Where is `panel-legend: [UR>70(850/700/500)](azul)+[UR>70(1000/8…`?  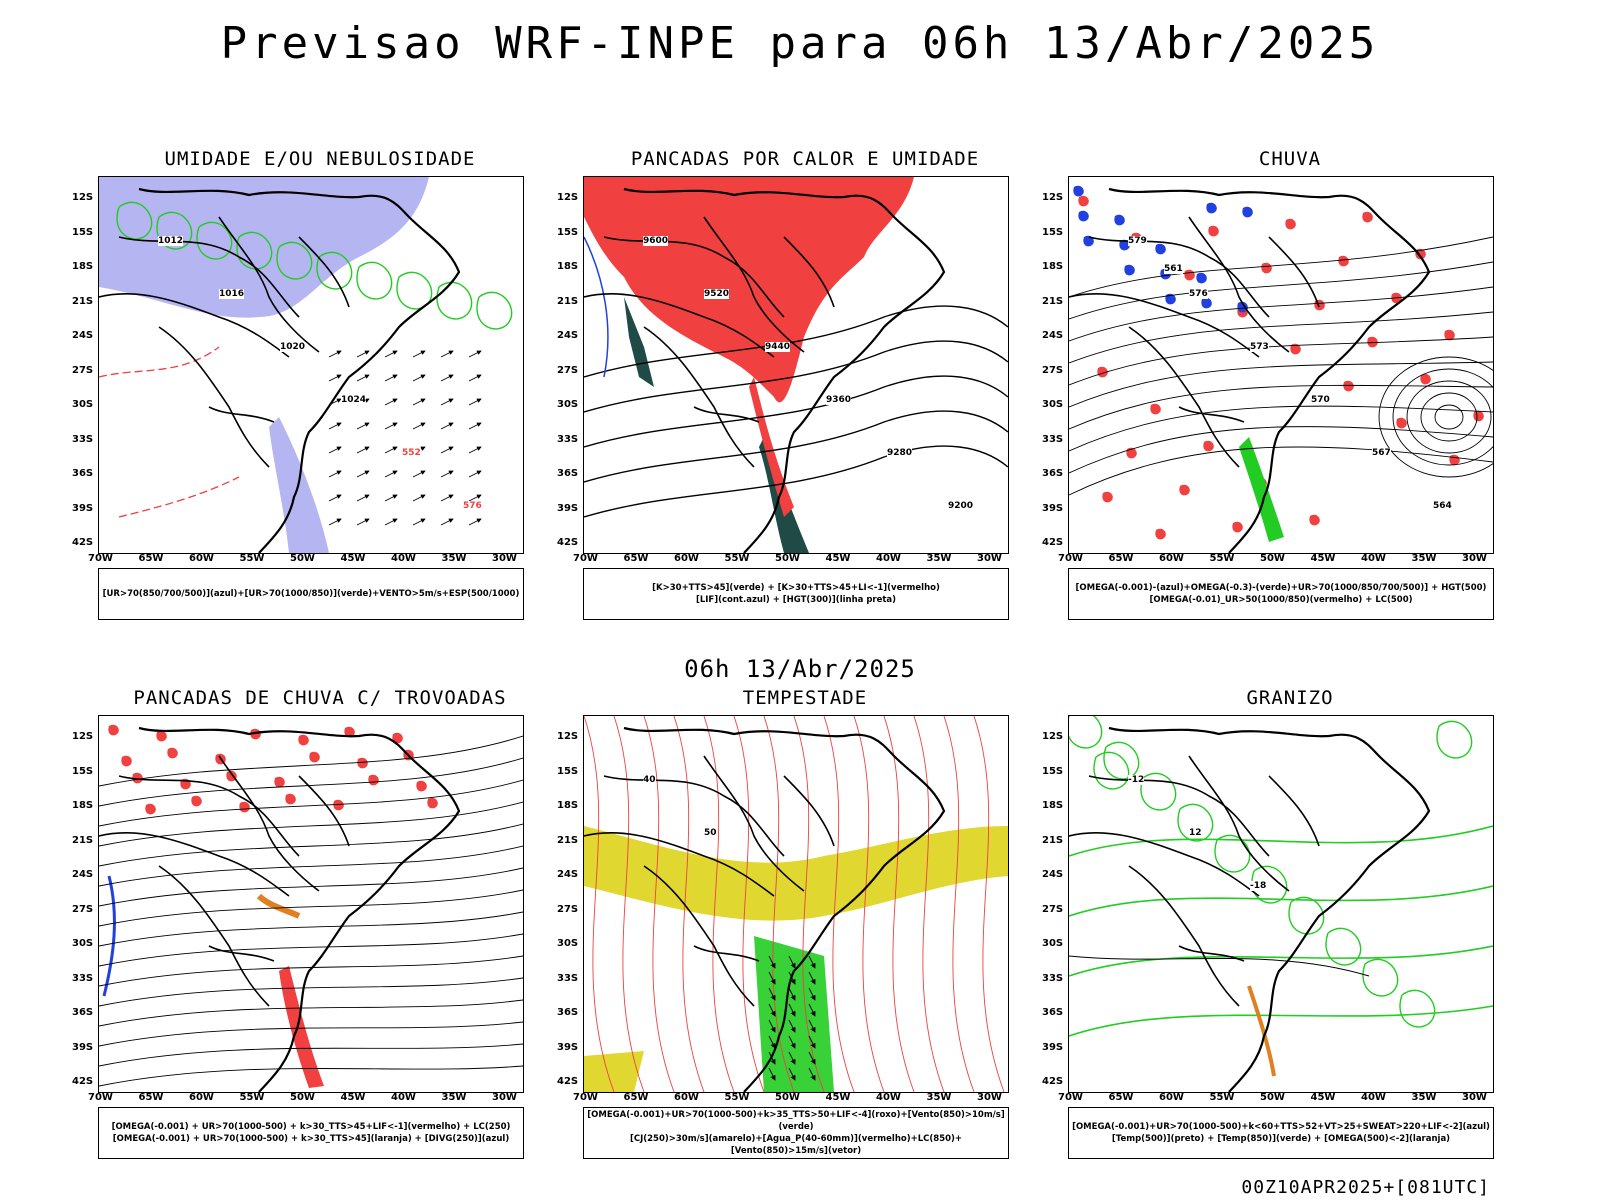
panel-legend: [UR>70(850/700/500)](azul)+[UR>70(1000/8… is located at coordinates (311, 594).